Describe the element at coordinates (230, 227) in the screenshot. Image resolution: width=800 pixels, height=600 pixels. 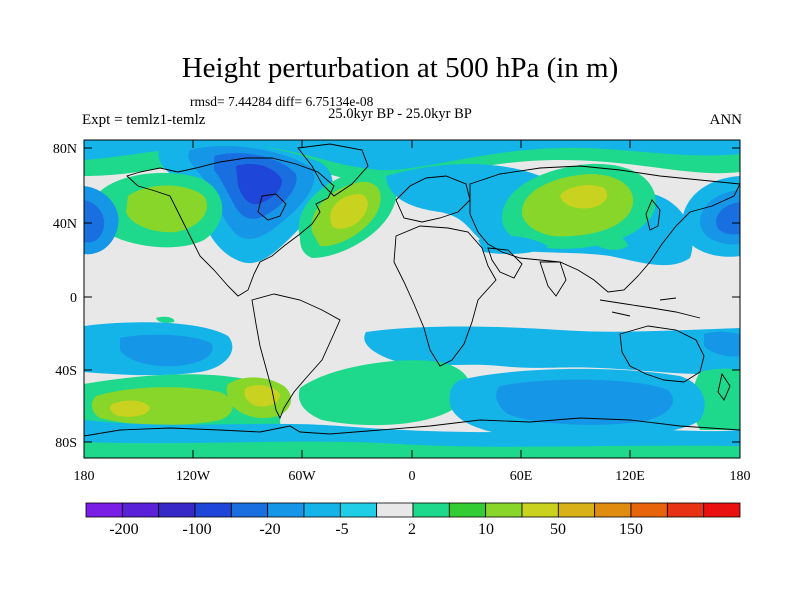
I see `coast-north-america` at that location.